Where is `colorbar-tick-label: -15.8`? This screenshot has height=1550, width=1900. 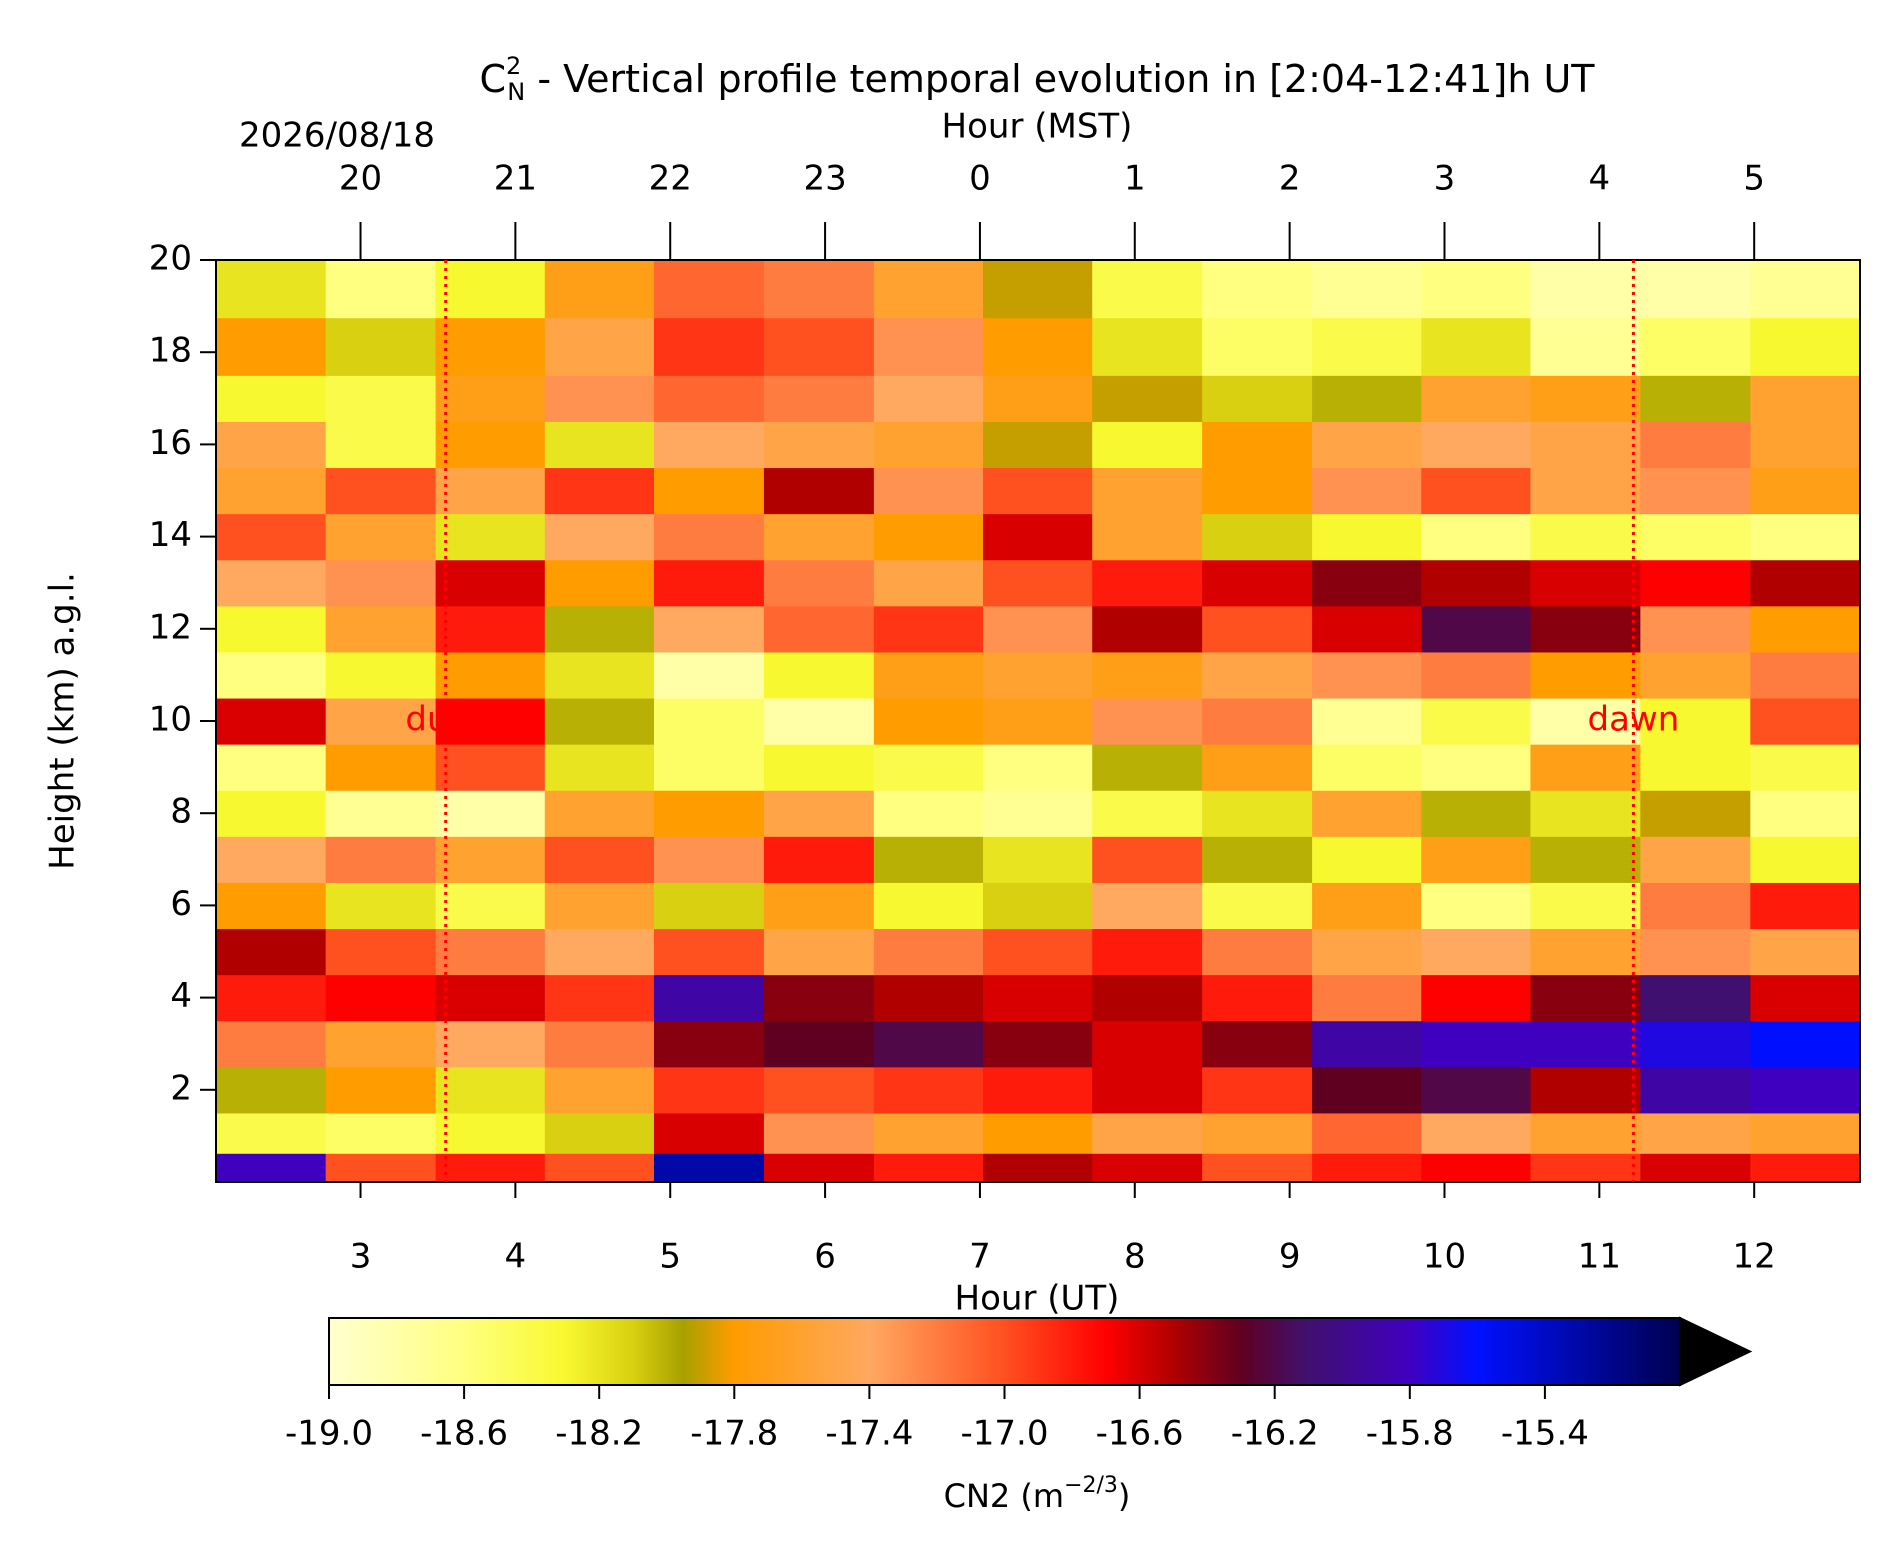
colorbar-tick-label: -15.8 is located at coordinates (1410, 1434).